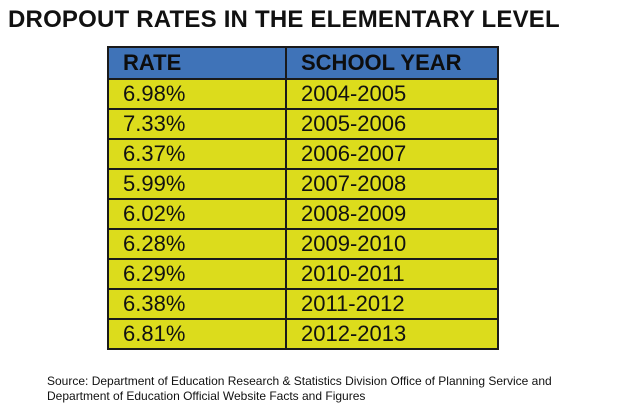  Describe the element at coordinates (197, 124) in the screenshot. I see `rate-cell: 7.33%` at that location.